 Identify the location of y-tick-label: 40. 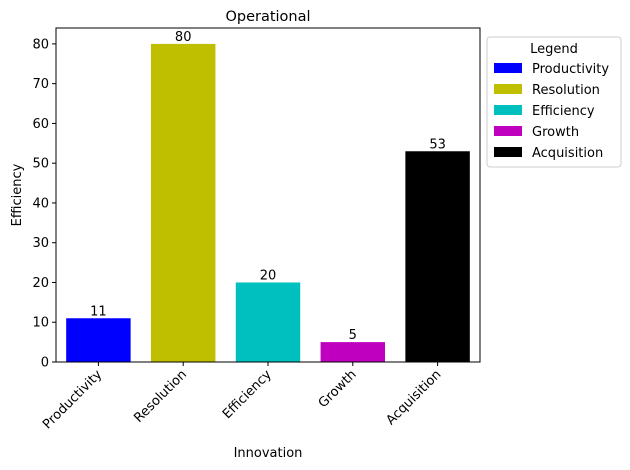
(40, 203).